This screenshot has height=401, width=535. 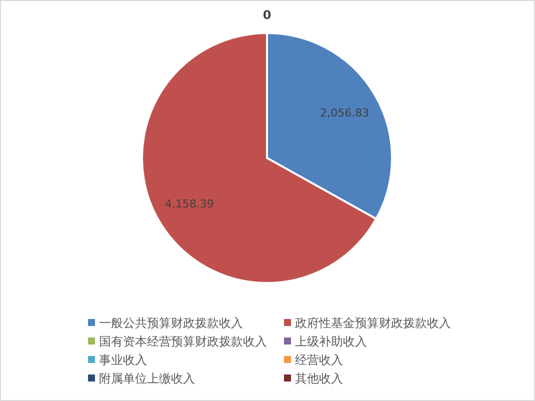 I want to click on legend-label: 政府性基金预算财政拨款收入, so click(x=373, y=323).